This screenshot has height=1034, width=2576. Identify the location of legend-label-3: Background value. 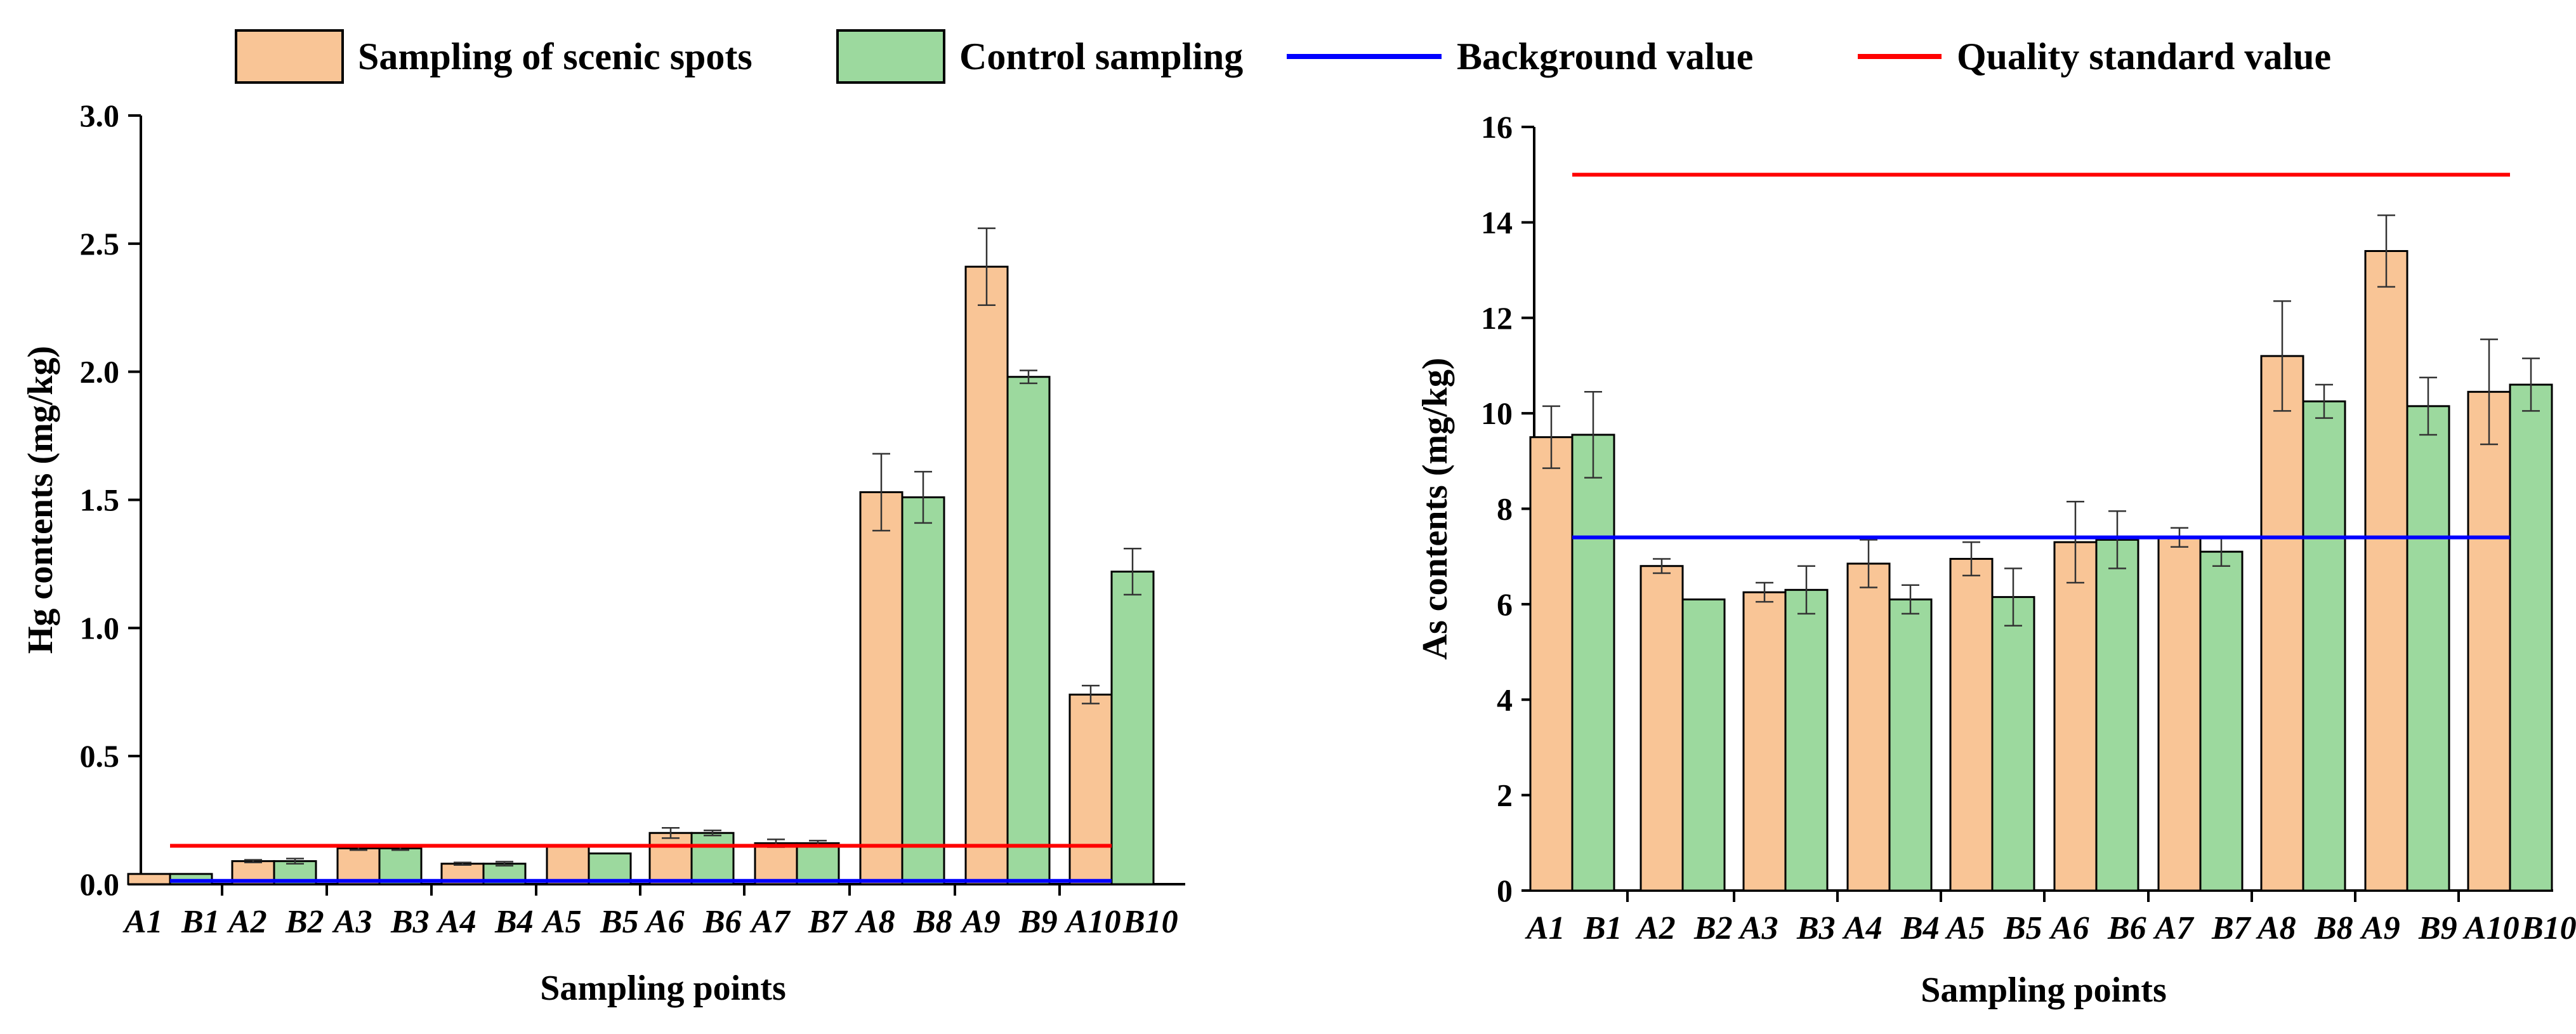
(1605, 57).